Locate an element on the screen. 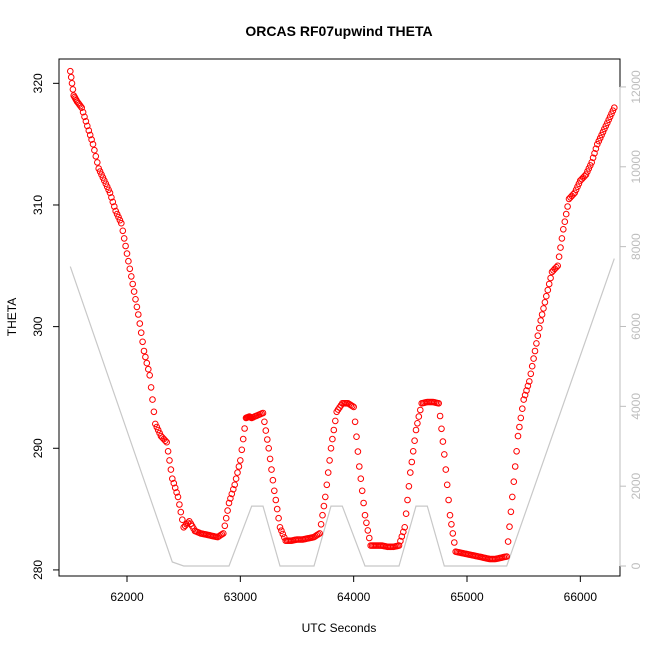  y-tick-label: 290 is located at coordinates (38, 448).